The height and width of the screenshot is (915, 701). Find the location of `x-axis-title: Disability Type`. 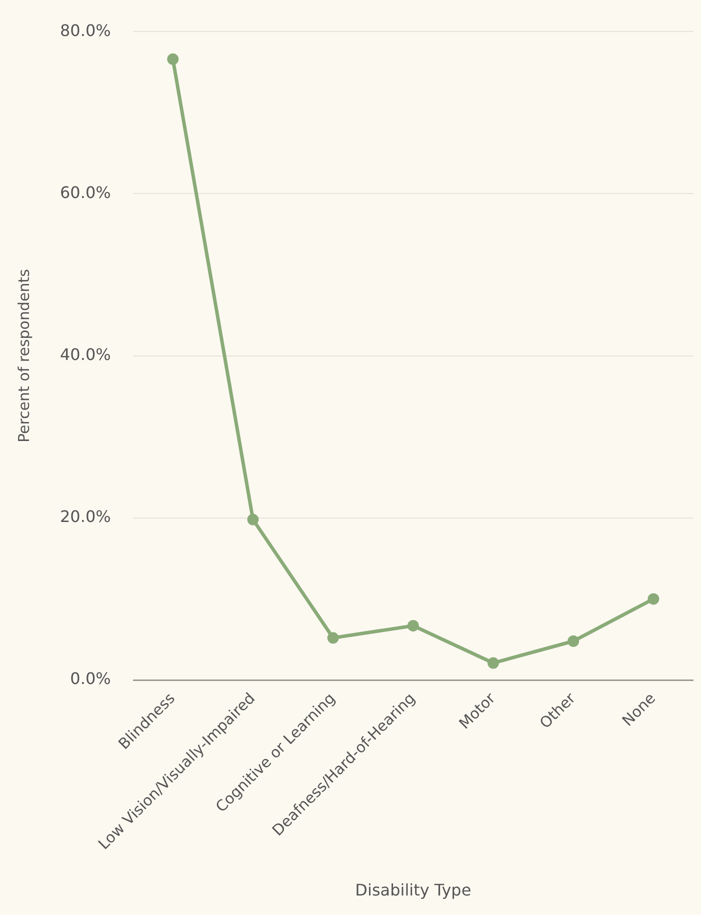

x-axis-title: Disability Type is located at coordinates (413, 890).